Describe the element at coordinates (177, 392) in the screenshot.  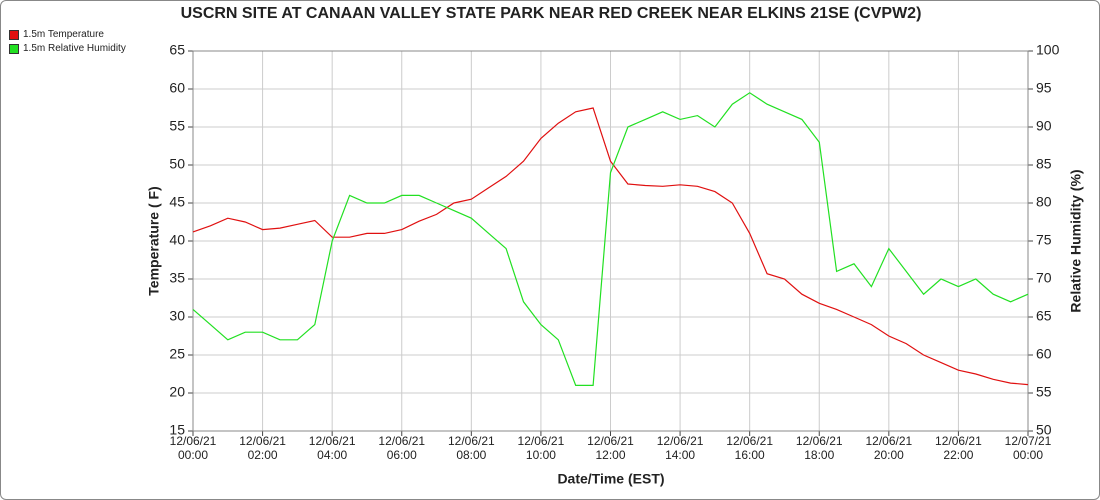
I see `y-tick-label: 20` at that location.